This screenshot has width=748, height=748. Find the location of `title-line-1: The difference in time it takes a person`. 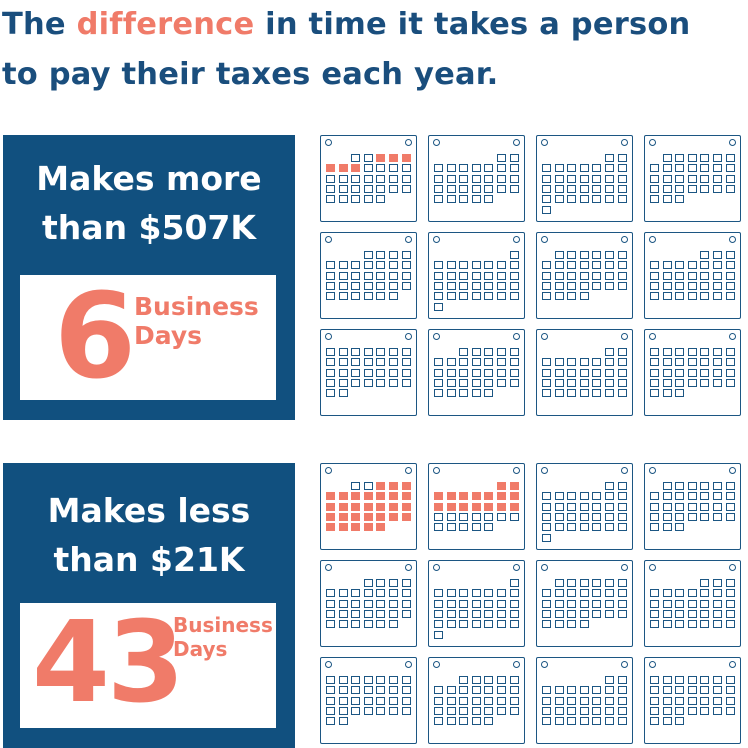

title-line-1: The difference in time it takes a person is located at coordinates (375, 25).